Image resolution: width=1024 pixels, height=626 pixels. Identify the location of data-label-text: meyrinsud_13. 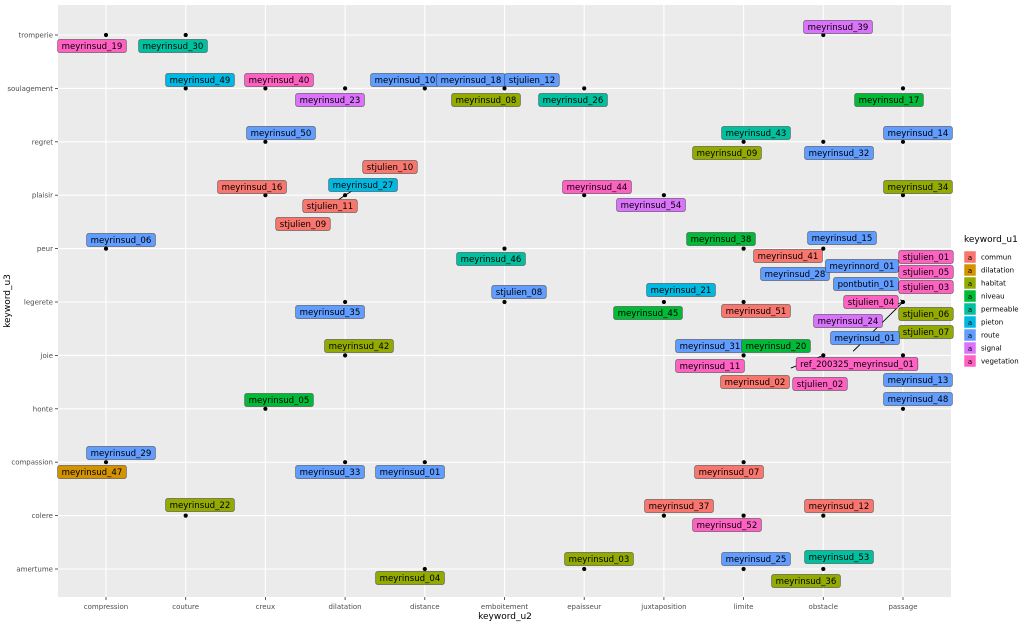
(918, 381).